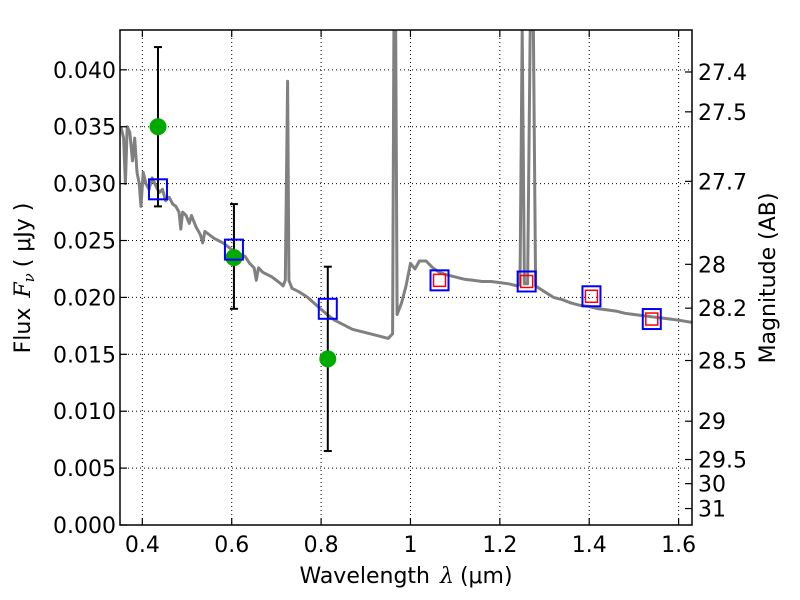 This screenshot has width=800, height=600. What do you see at coordinates (712, 265) in the screenshot?
I see `y2-tick-label: 28` at bounding box center [712, 265].